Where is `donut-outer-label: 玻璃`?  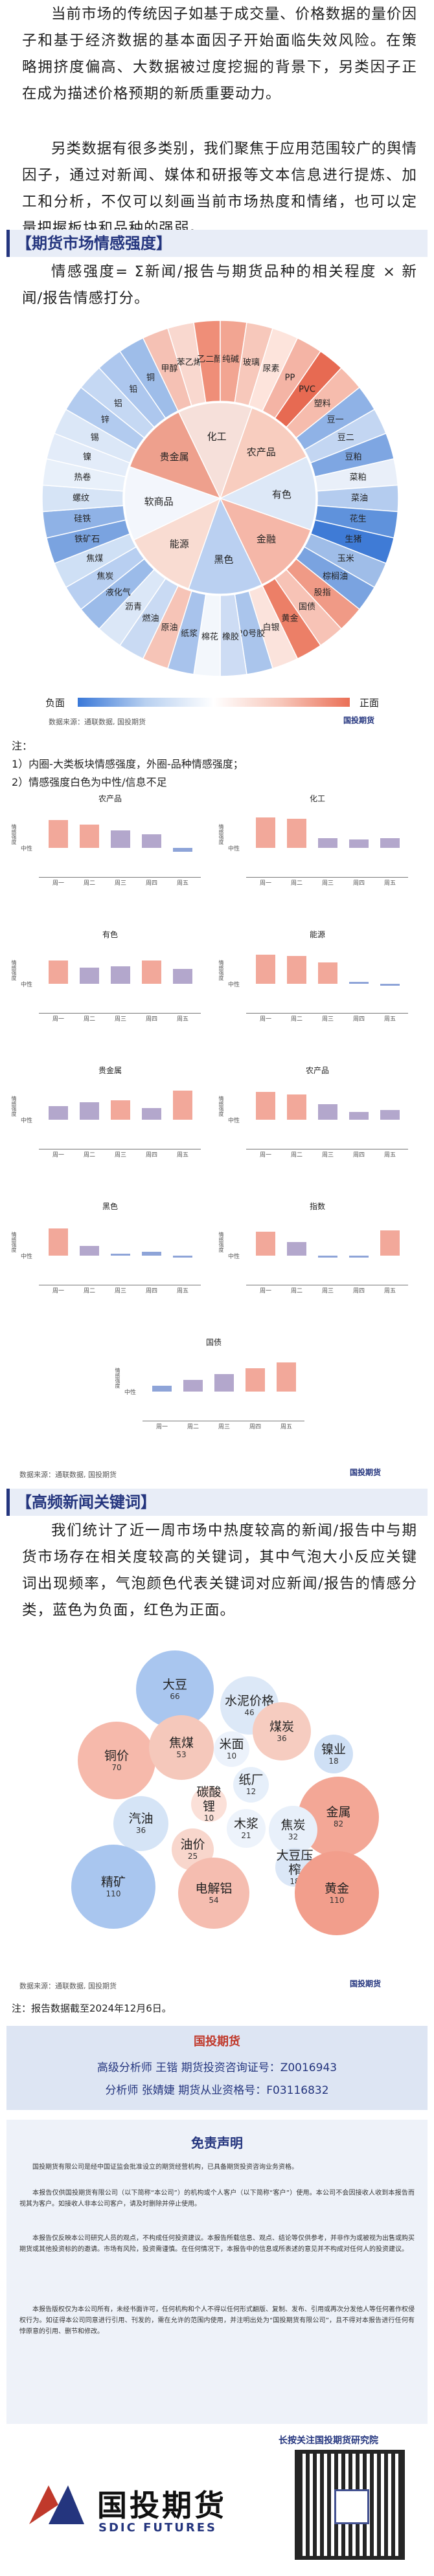 donut-outer-label: 玻璃 is located at coordinates (252, 363).